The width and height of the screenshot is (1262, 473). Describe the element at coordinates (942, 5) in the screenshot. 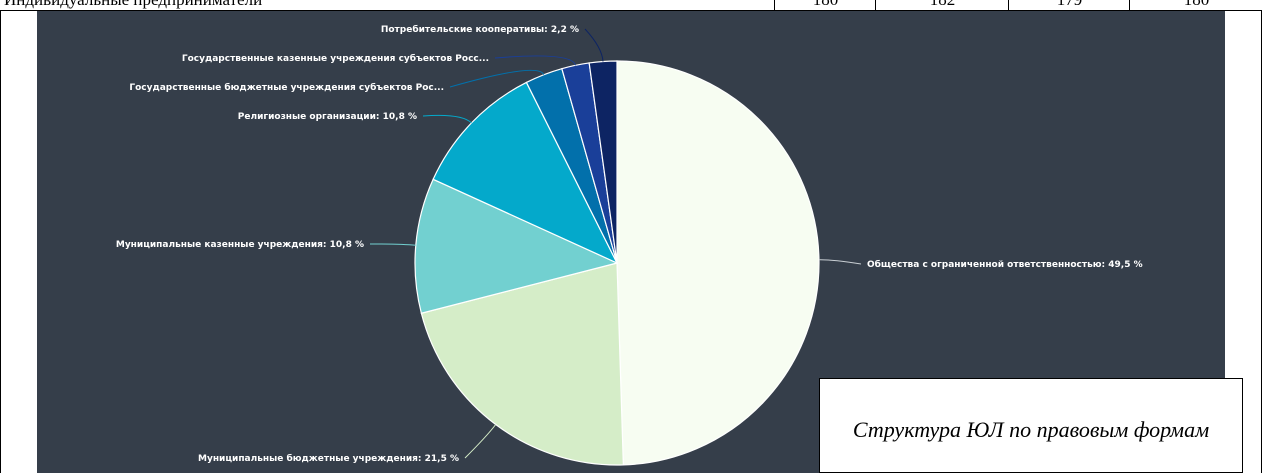

I see `table-cell-value: 182` at that location.